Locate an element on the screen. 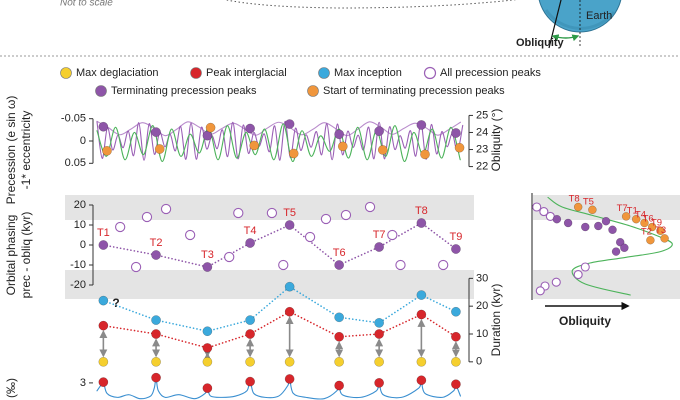 The width and height of the screenshot is (680, 400). legend-label: All precession peaks is located at coordinates (490, 73).